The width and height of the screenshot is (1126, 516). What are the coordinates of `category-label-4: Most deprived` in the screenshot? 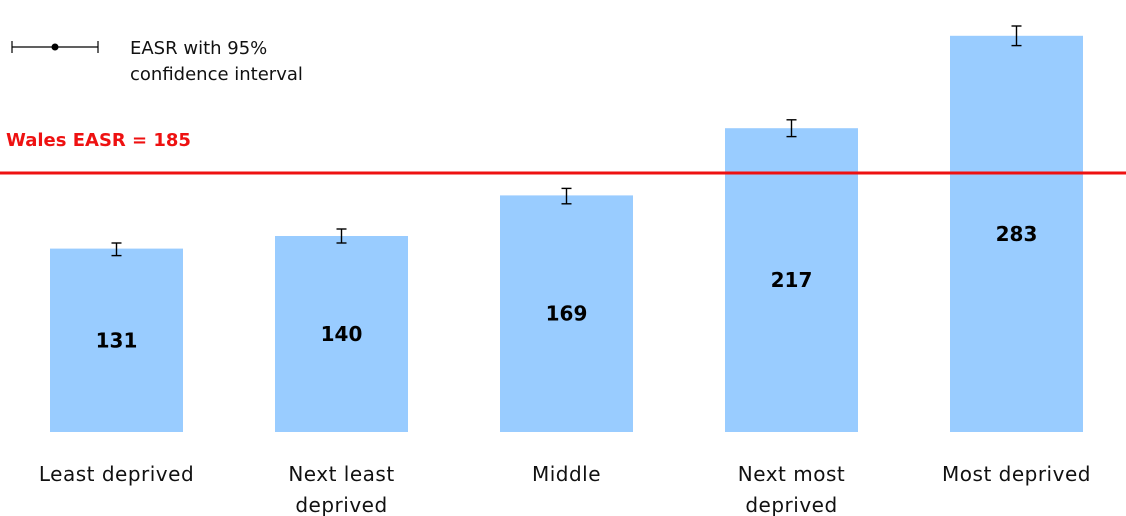 It's located at (1016, 474).